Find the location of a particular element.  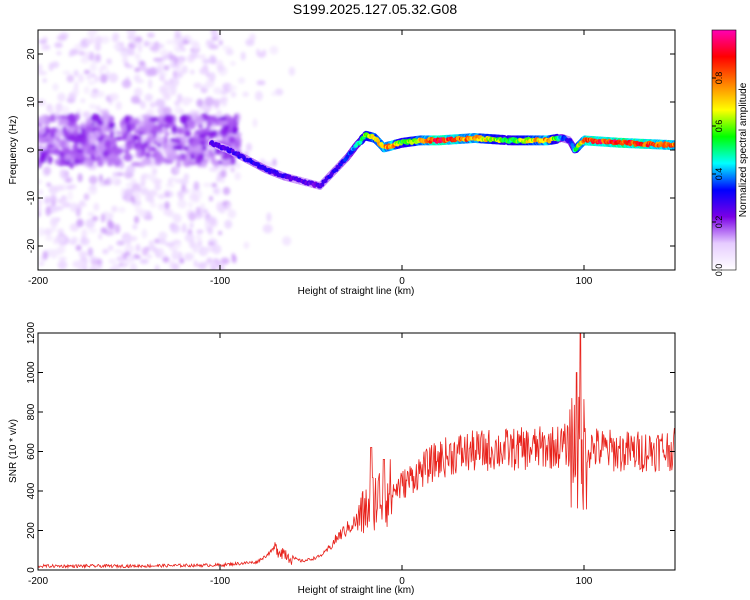

y-tick-label: 1000 is located at coordinates (31, 372).